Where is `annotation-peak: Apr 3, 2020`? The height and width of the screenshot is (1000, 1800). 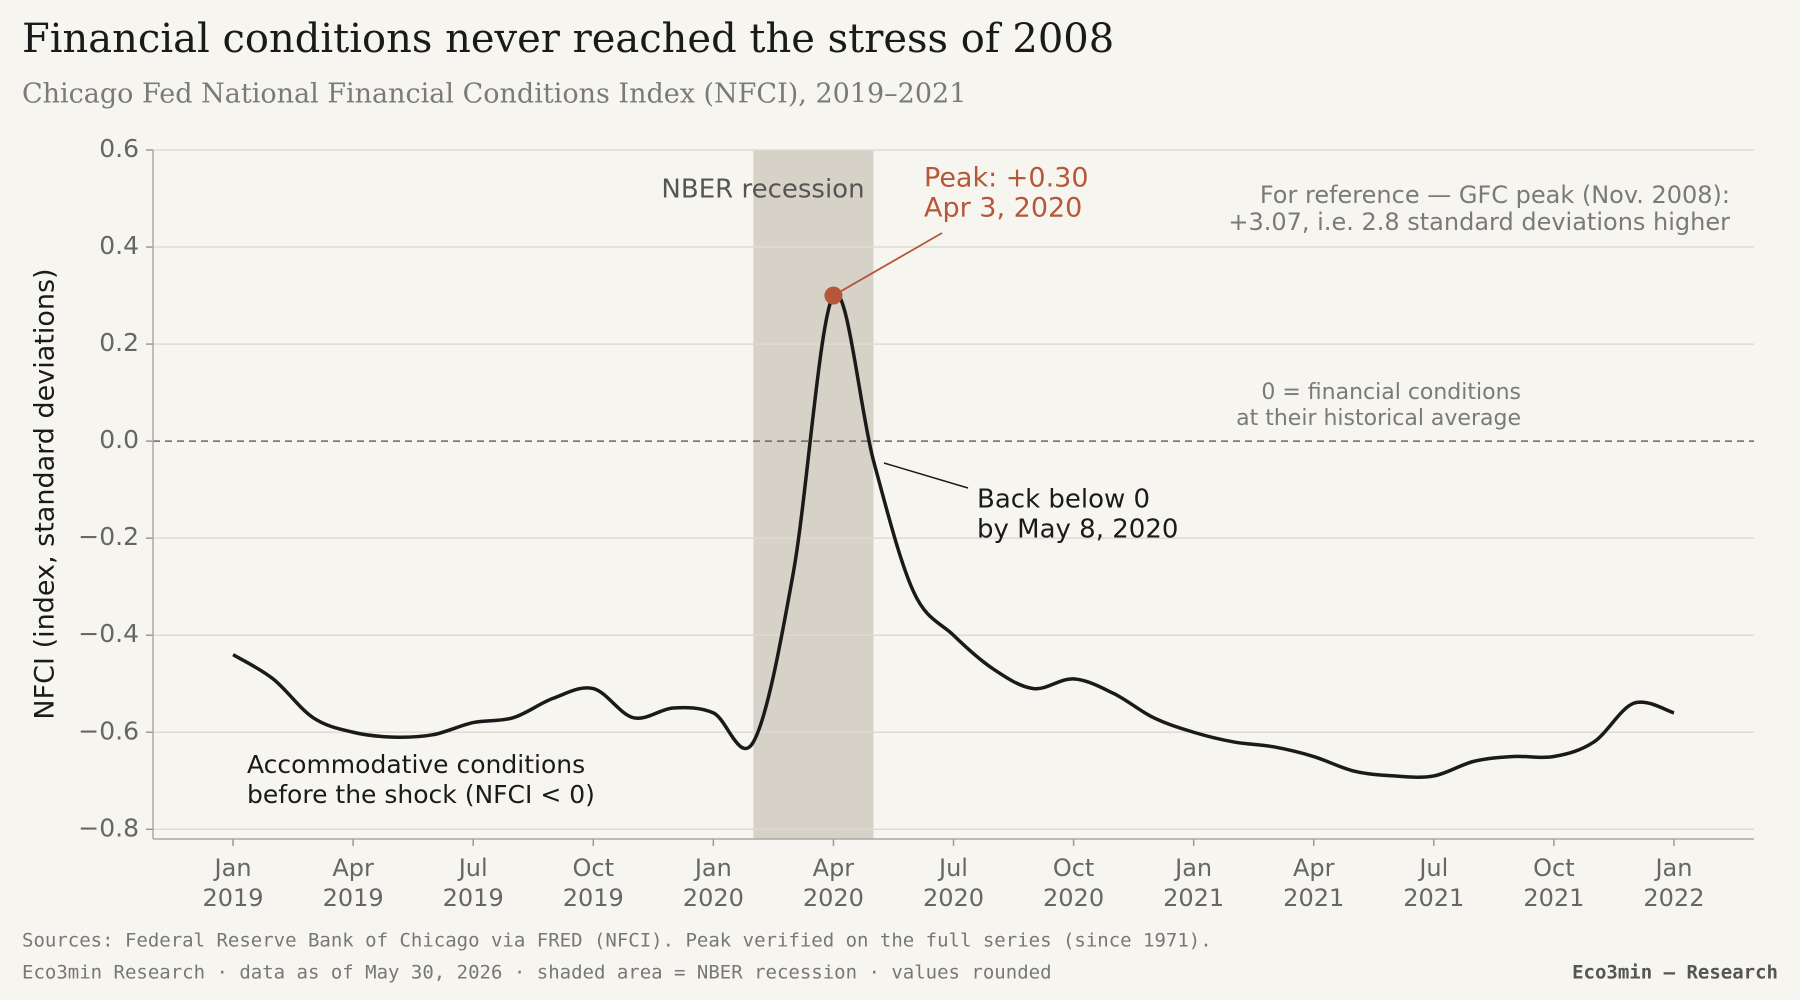 annotation-peak: Apr 3, 2020 is located at coordinates (1003, 208).